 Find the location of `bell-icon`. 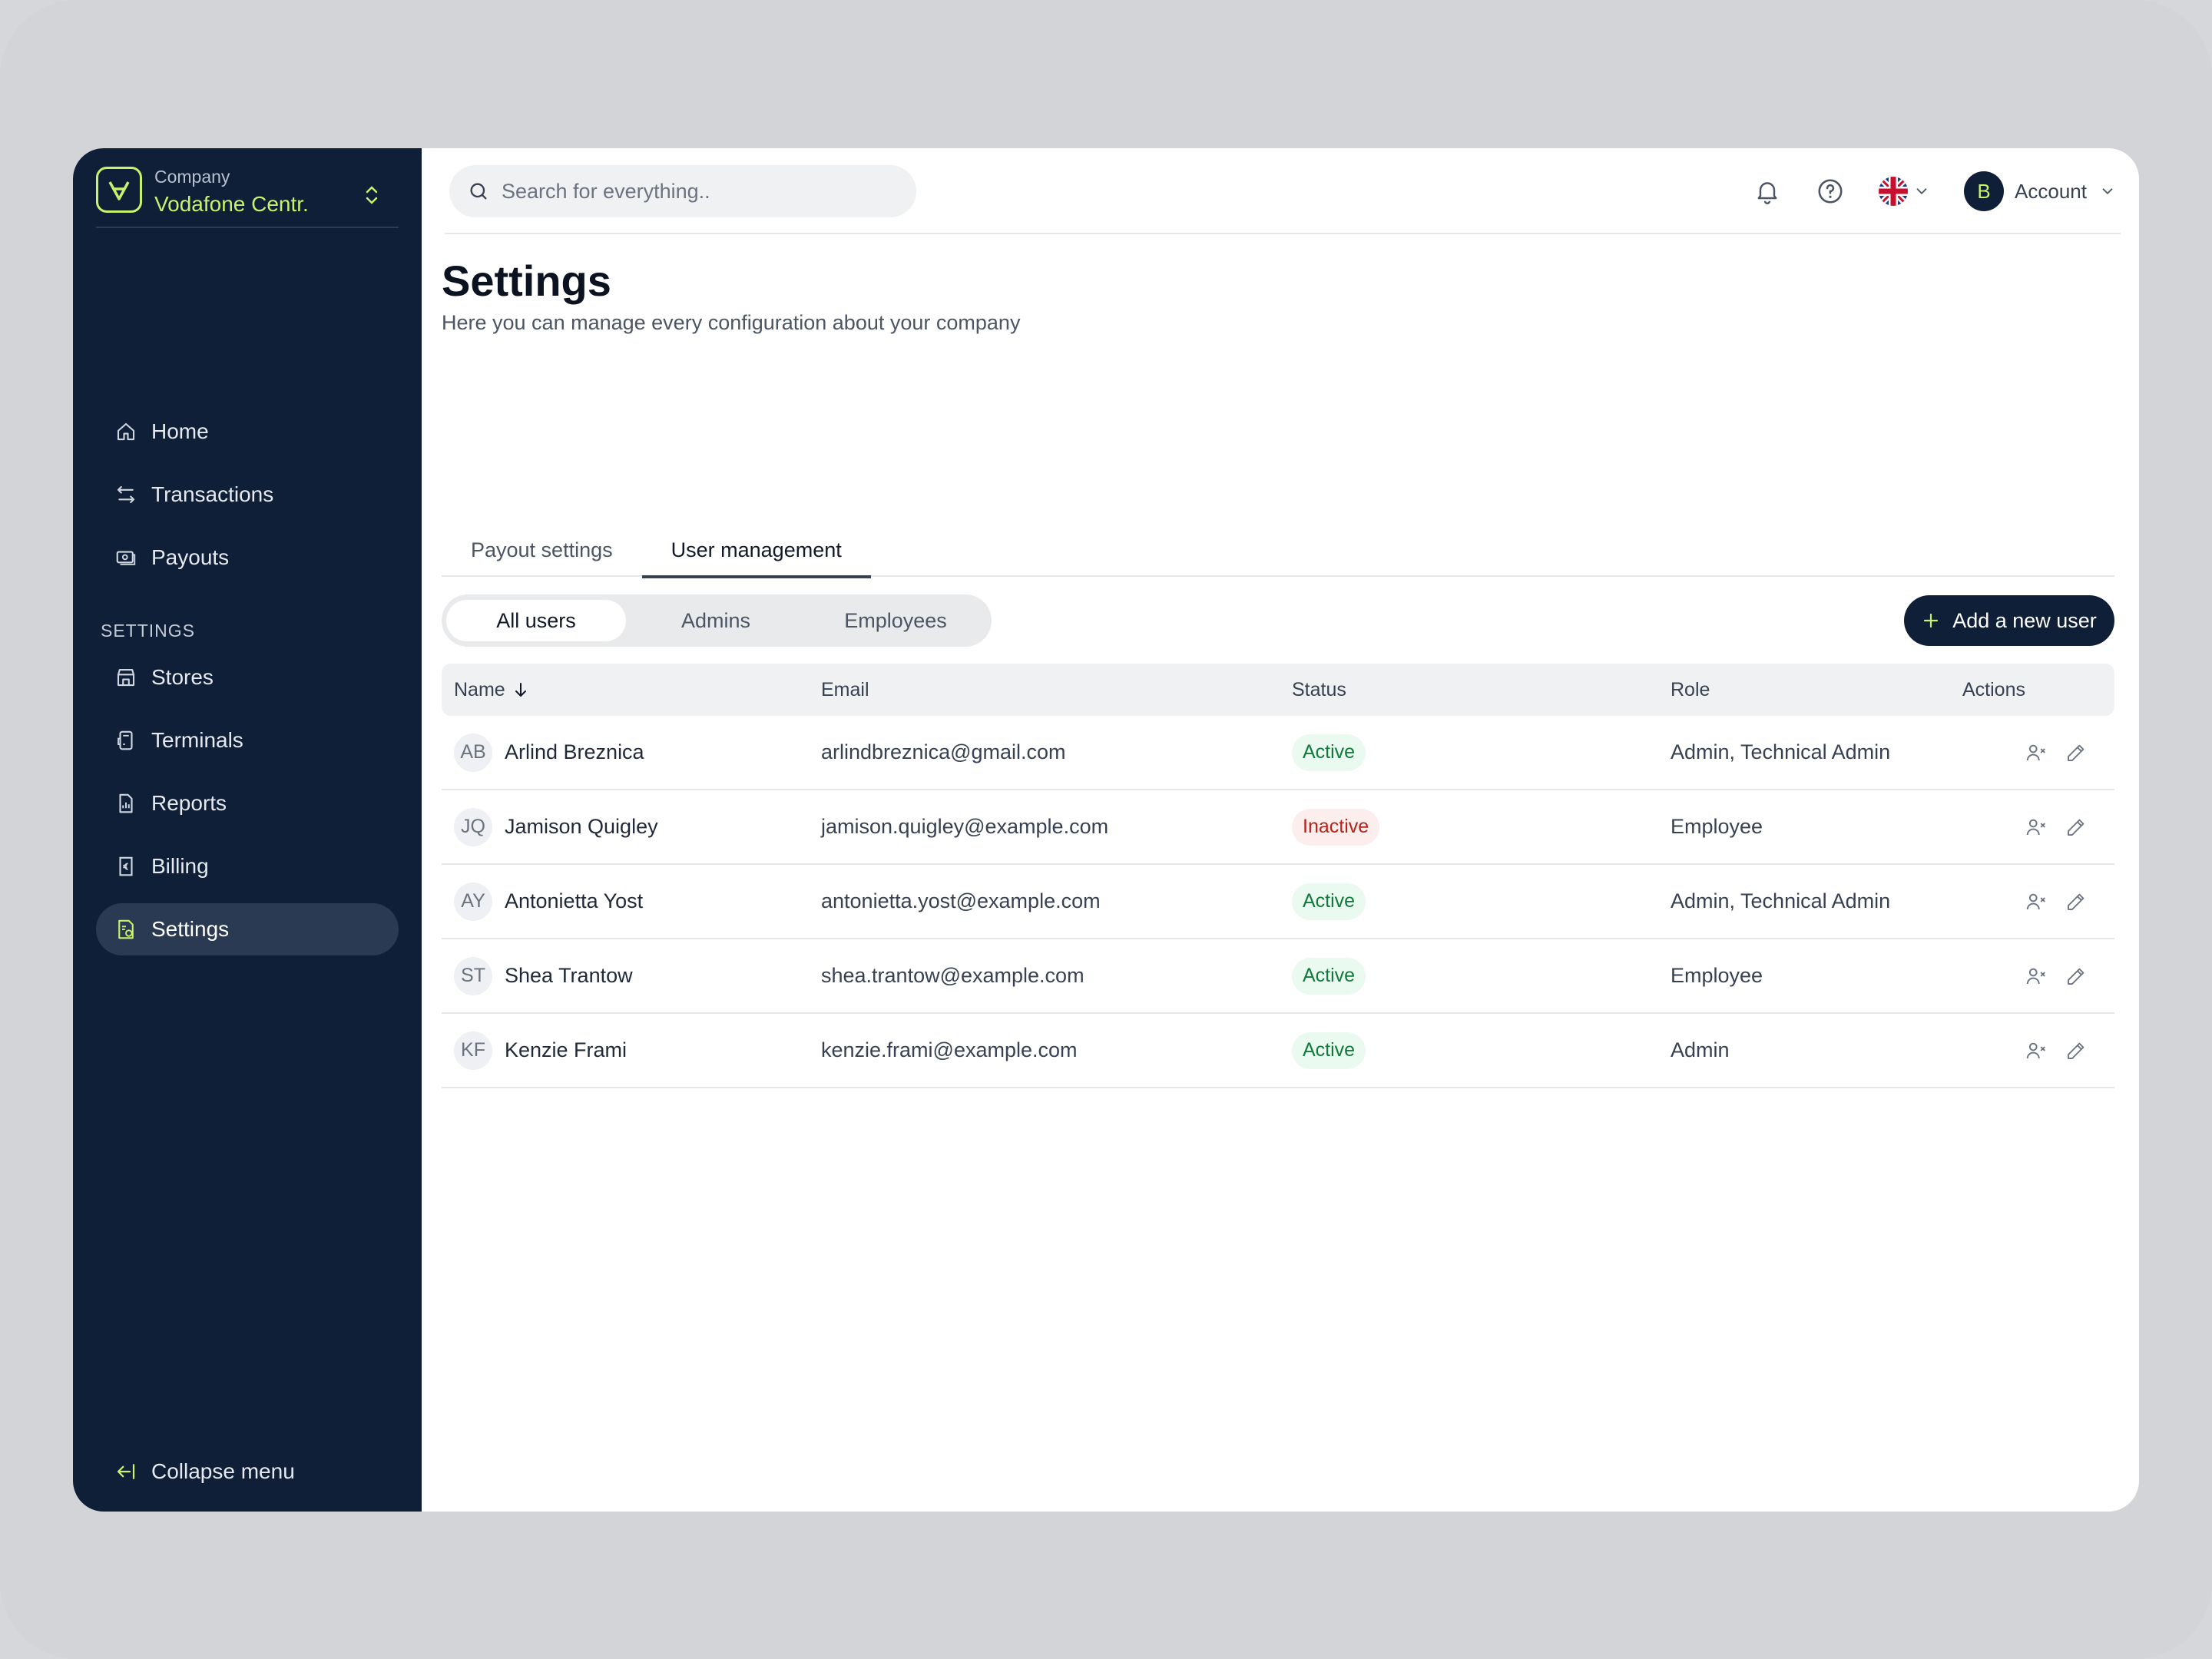

bell-icon is located at coordinates (1767, 191).